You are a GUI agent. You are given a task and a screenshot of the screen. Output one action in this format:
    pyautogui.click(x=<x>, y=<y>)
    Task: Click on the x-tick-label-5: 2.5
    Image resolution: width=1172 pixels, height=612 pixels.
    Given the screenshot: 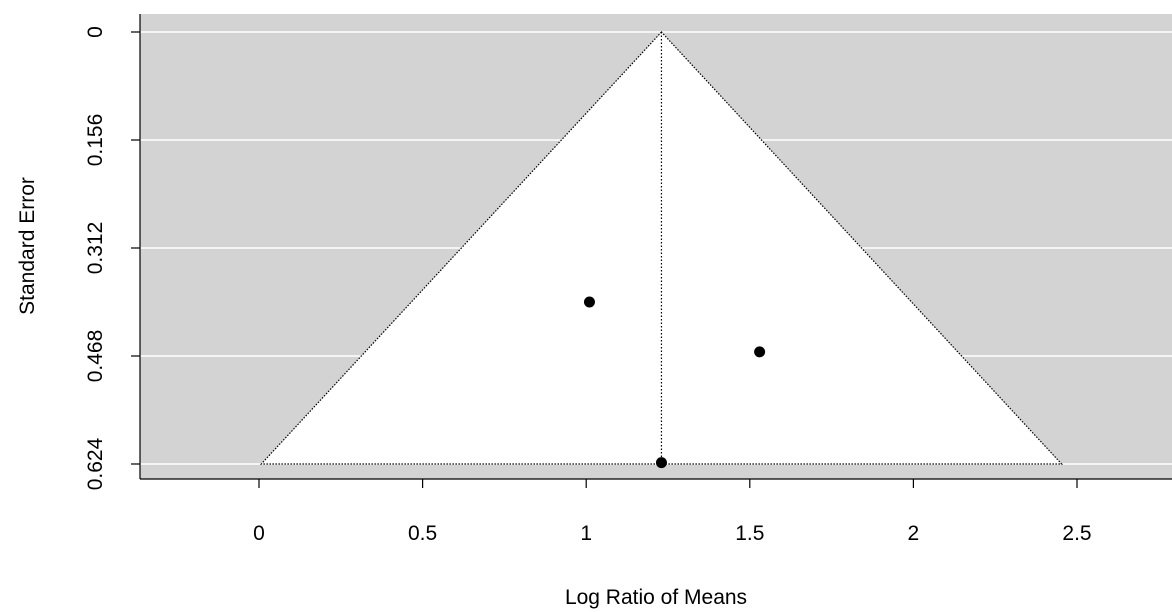 What is the action you would take?
    pyautogui.click(x=1076, y=533)
    